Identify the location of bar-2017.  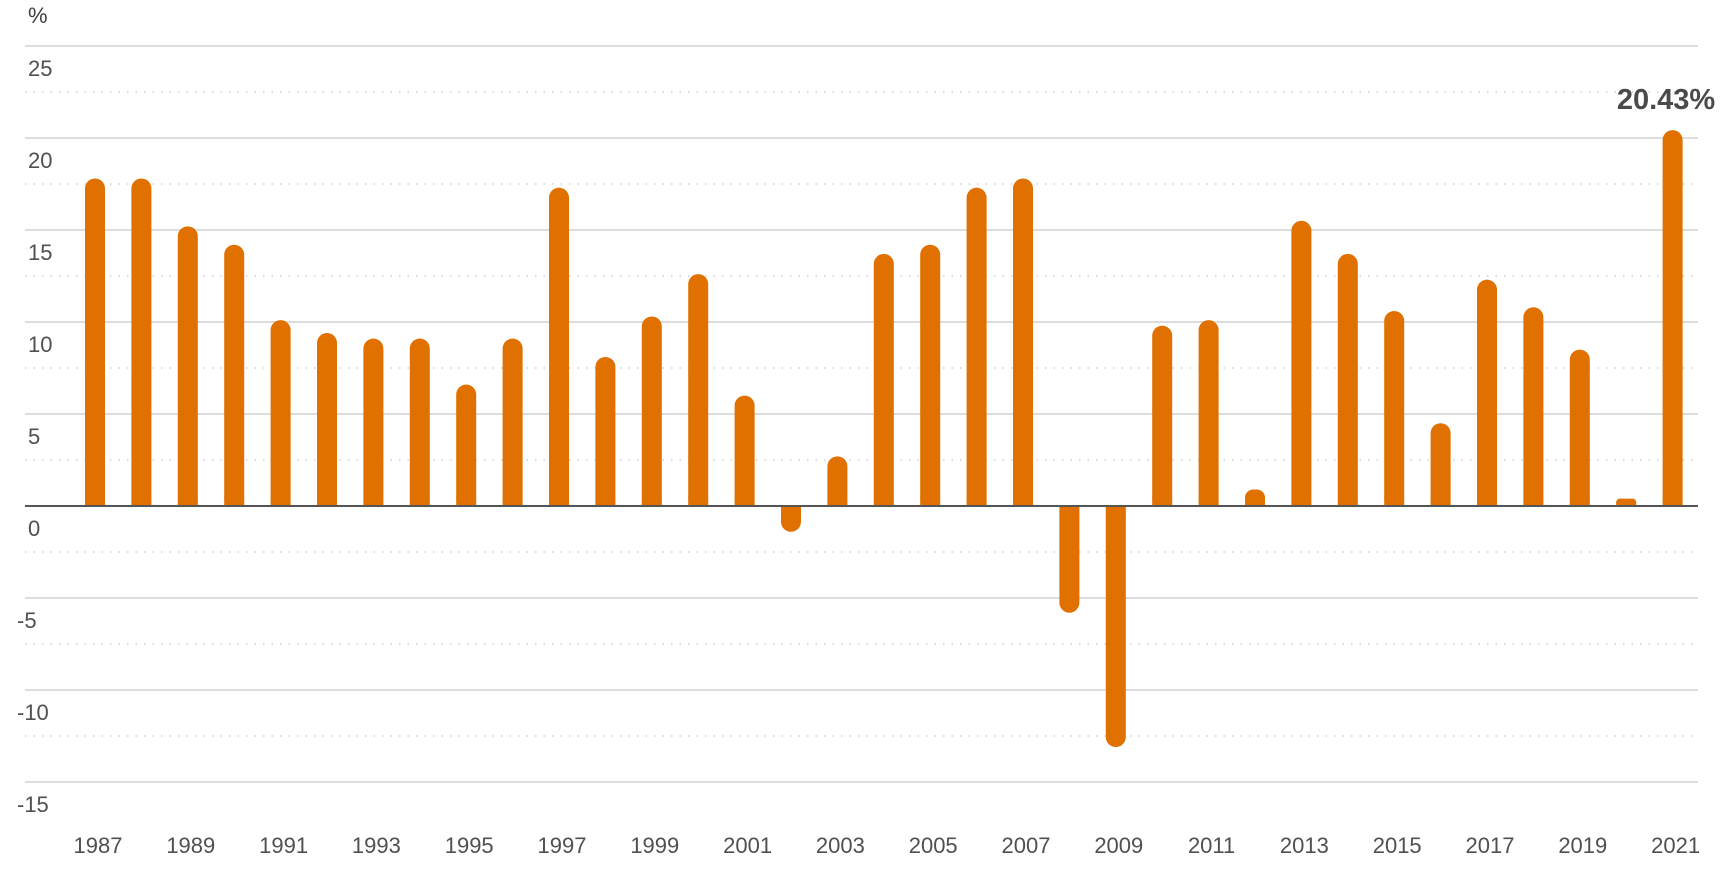
(1487, 392).